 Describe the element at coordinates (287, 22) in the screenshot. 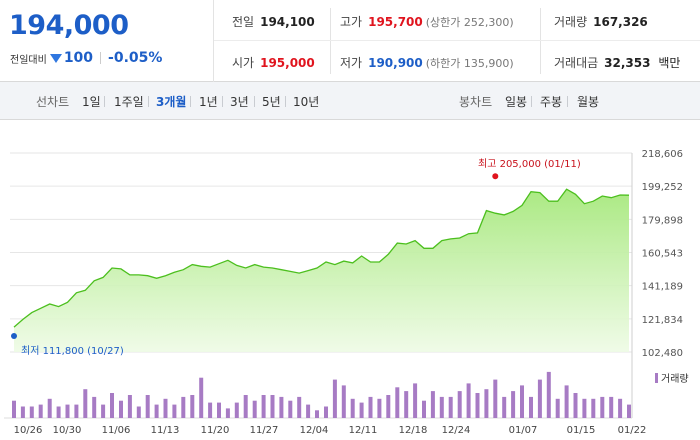

I see `prev-close-value: 194,100` at that location.